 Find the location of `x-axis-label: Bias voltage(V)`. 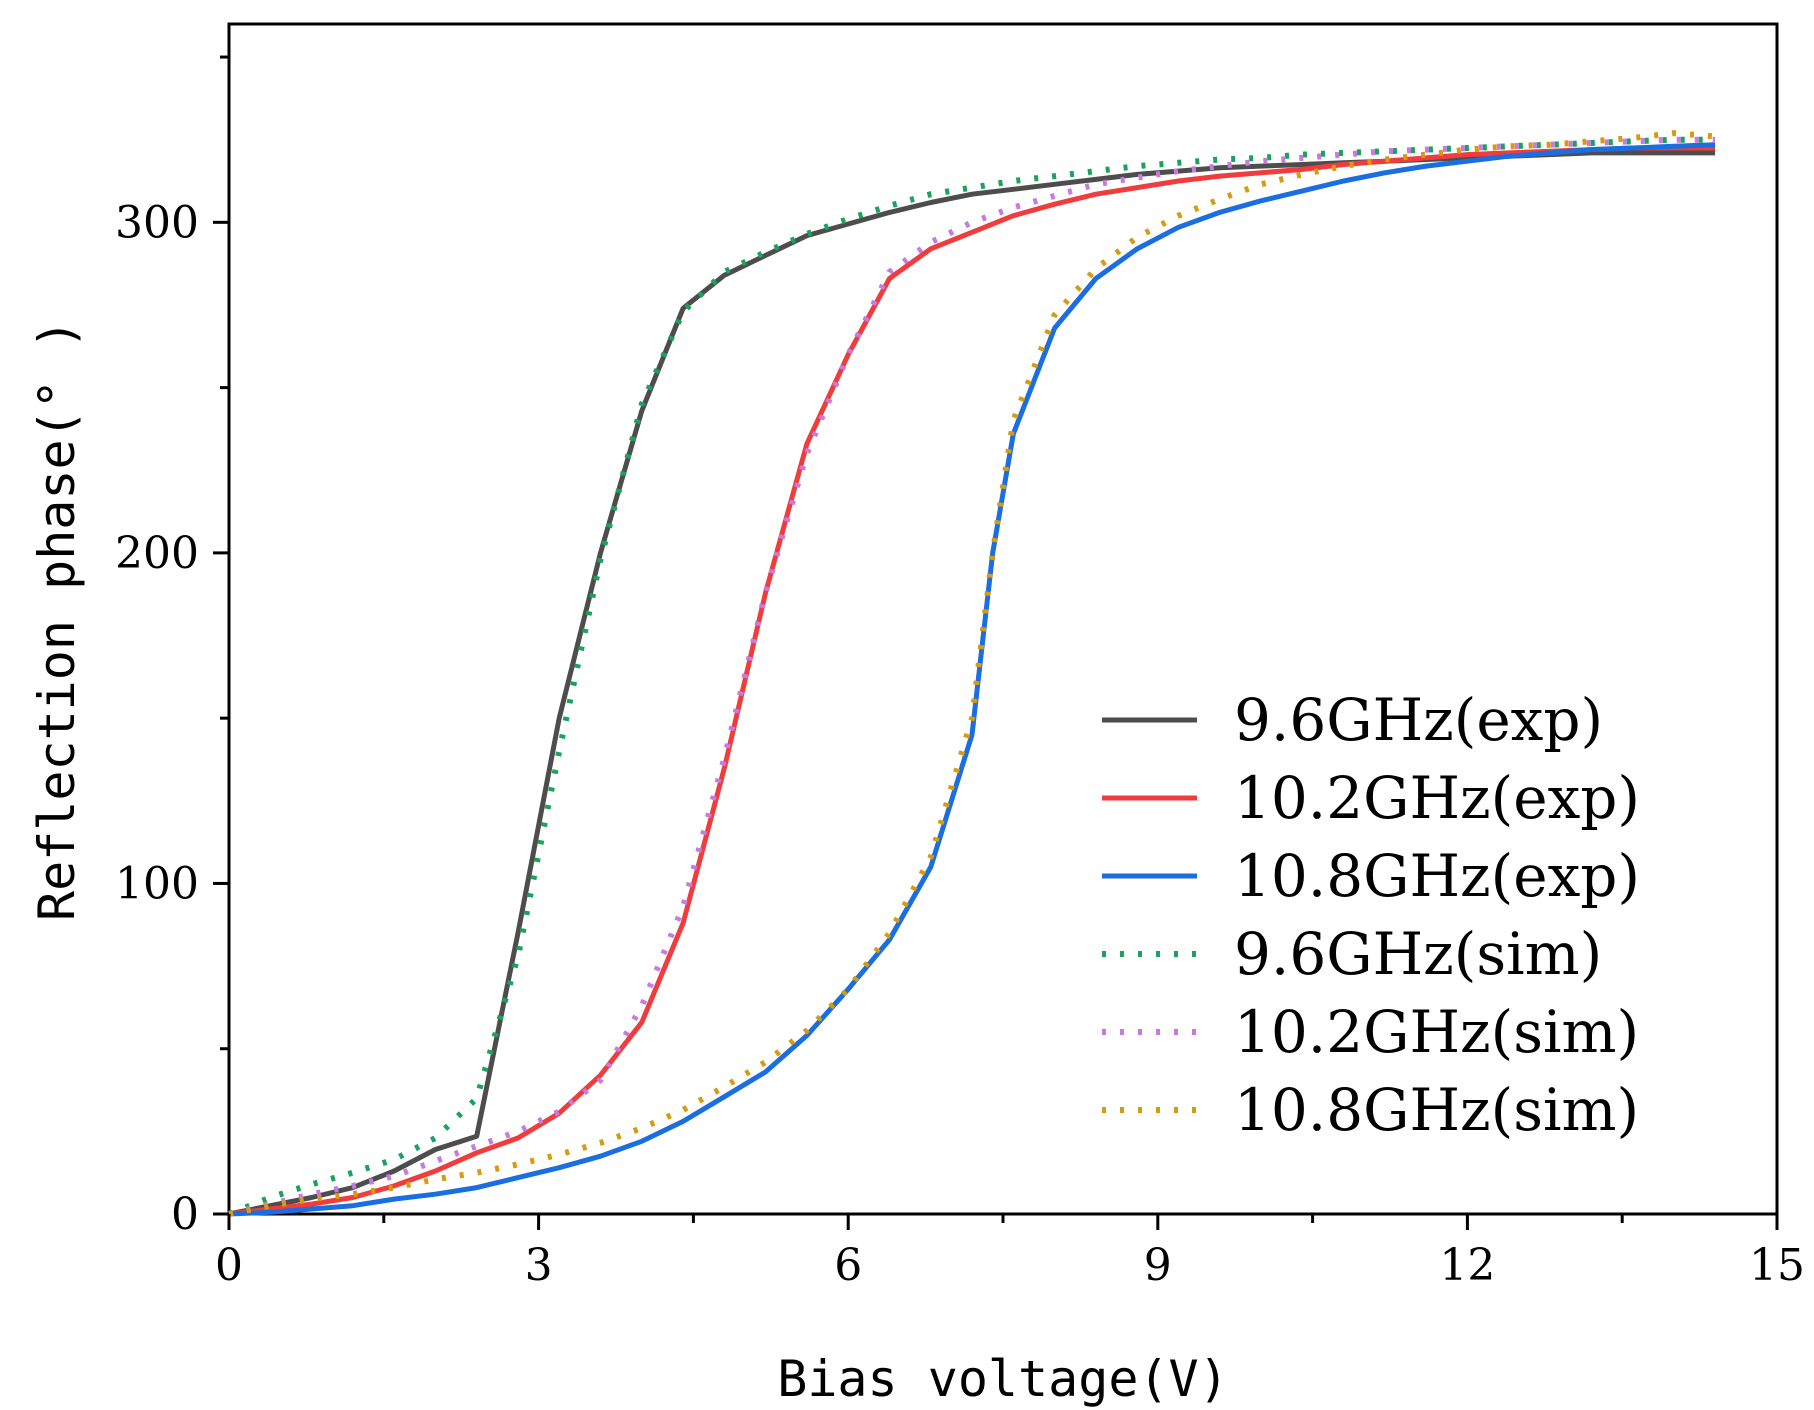

x-axis-label: Bias voltage(V) is located at coordinates (1003, 1379).